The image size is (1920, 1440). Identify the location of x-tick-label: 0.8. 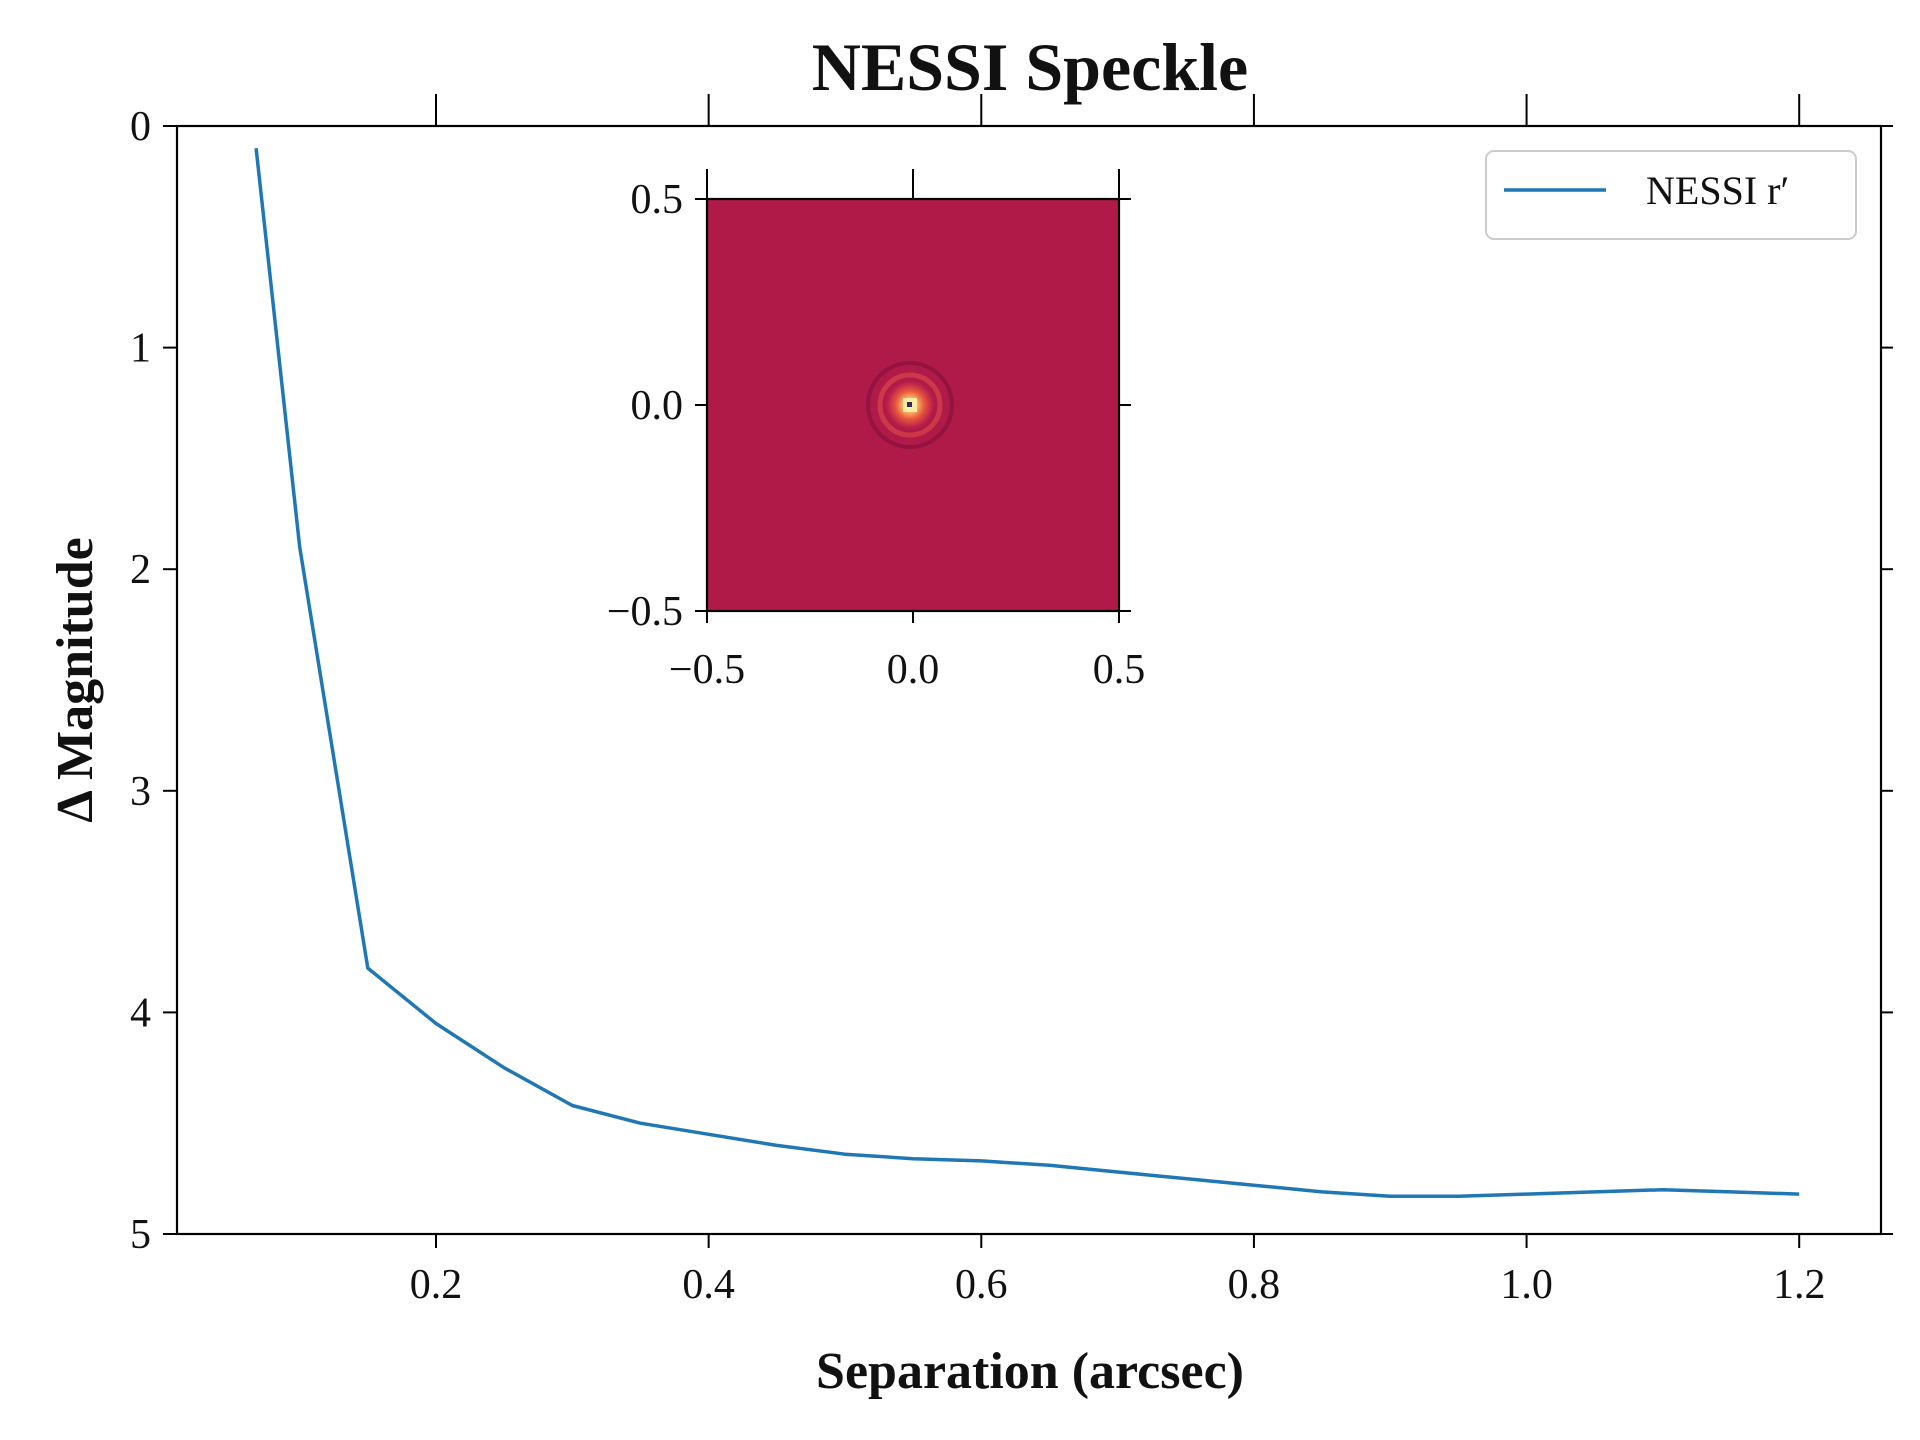
(1254, 1285).